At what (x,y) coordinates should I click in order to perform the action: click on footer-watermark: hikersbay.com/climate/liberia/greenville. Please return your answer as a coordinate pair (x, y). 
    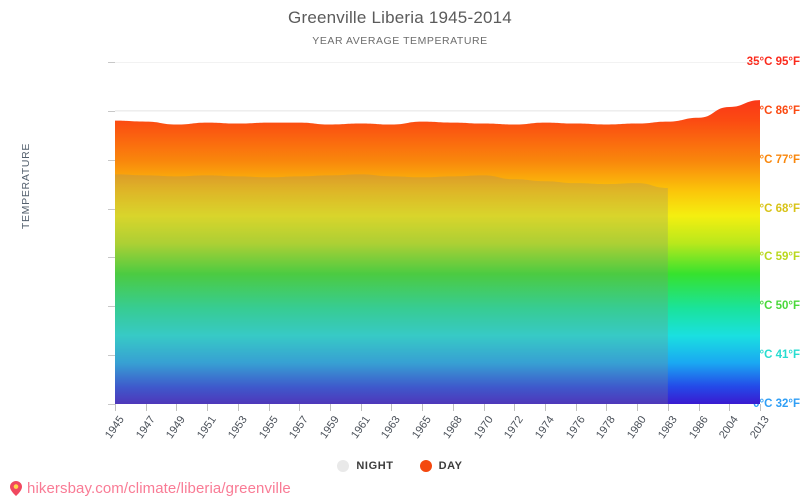
    Looking at the image, I should click on (150, 488).